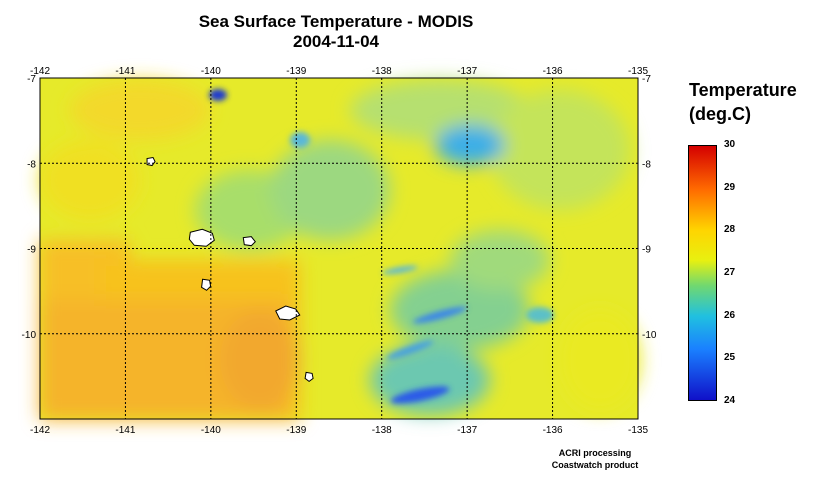 The width and height of the screenshot is (822, 481). I want to click on colorbar-tick-label: 29, so click(730, 187).